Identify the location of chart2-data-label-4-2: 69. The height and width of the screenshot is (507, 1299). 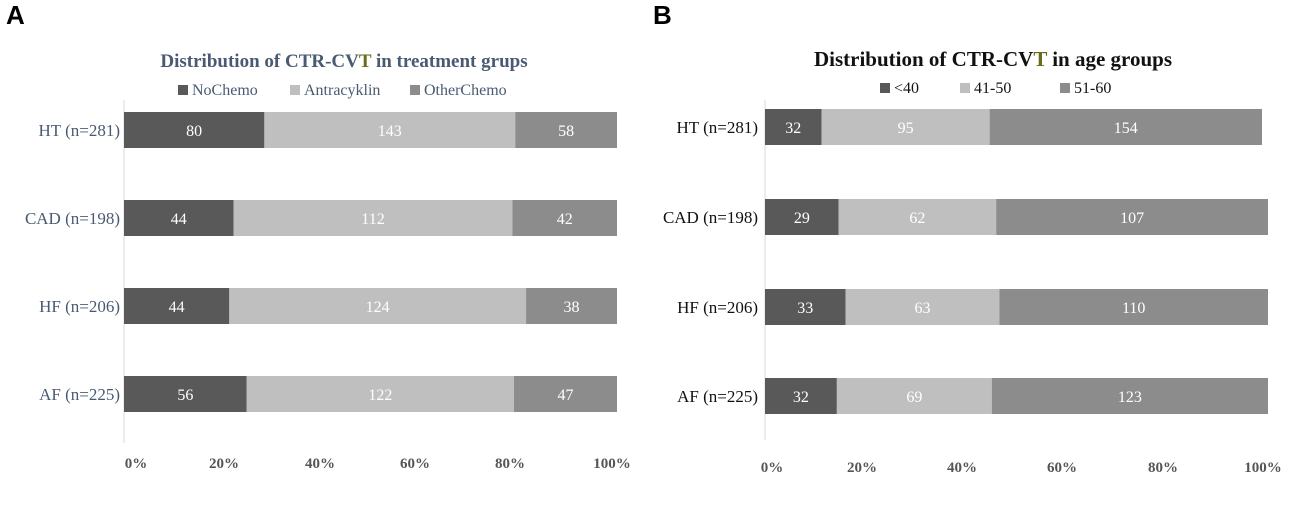
(914, 397).